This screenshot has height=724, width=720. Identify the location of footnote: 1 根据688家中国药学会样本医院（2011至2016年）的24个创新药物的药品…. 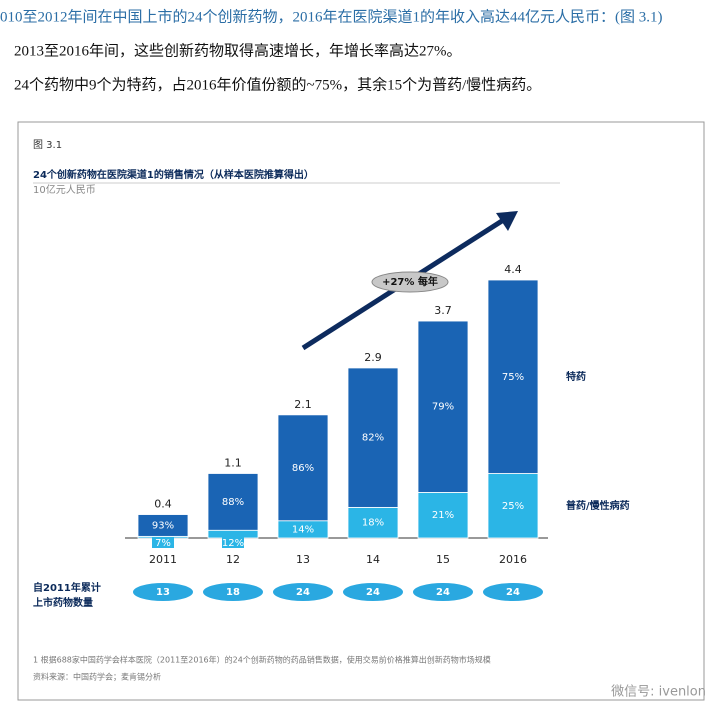
(262, 660).